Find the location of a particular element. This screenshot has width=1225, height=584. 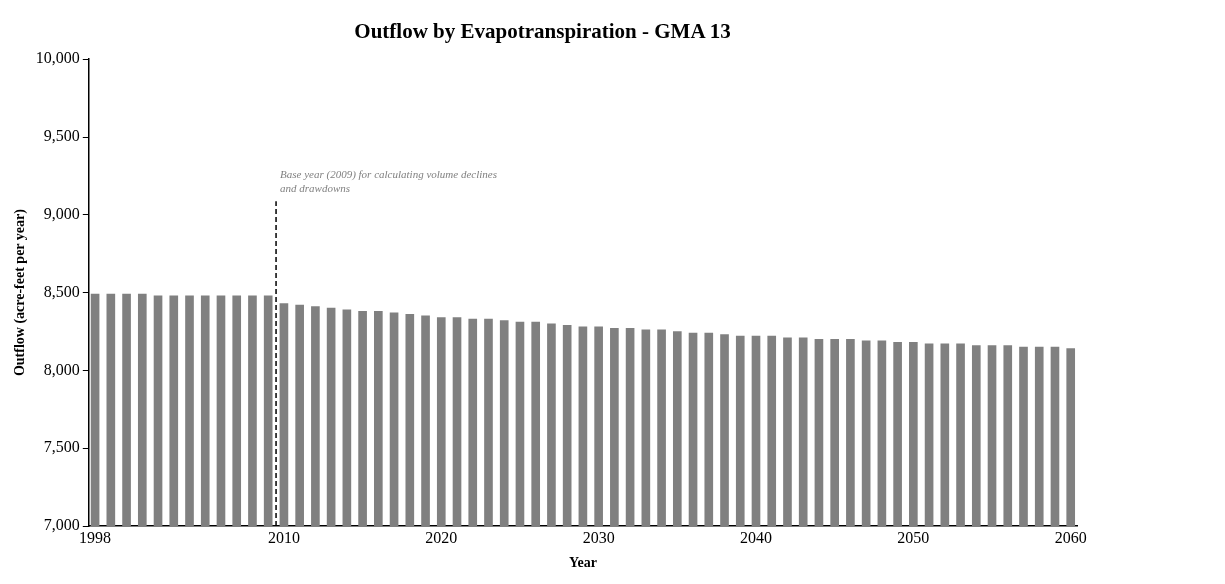

y-axis-title: Outflow (acre-feet per year) is located at coordinates (20, 292).